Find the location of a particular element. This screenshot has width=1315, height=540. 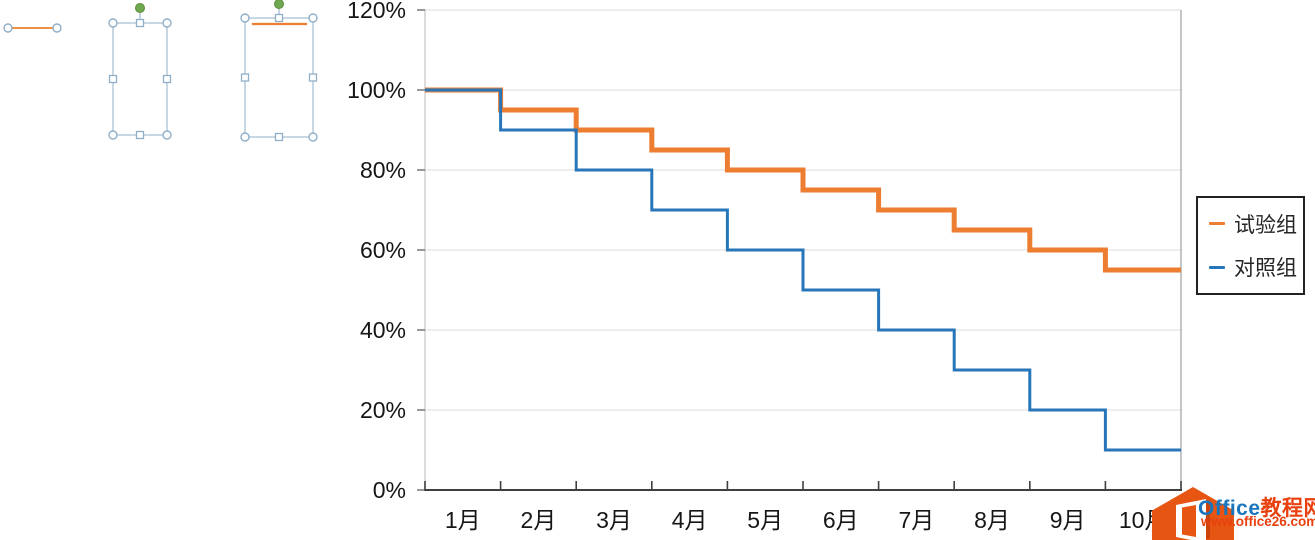

watermark-title: Office教程网 is located at coordinates (1256, 507).